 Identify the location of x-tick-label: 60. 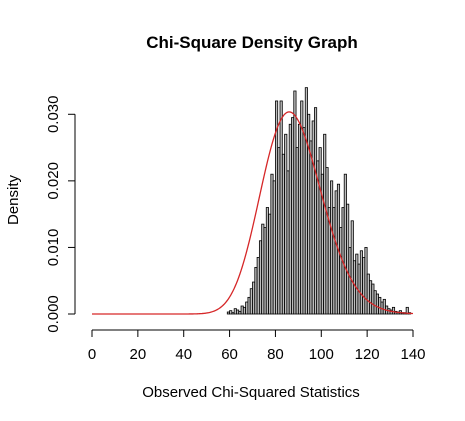
(229, 354).